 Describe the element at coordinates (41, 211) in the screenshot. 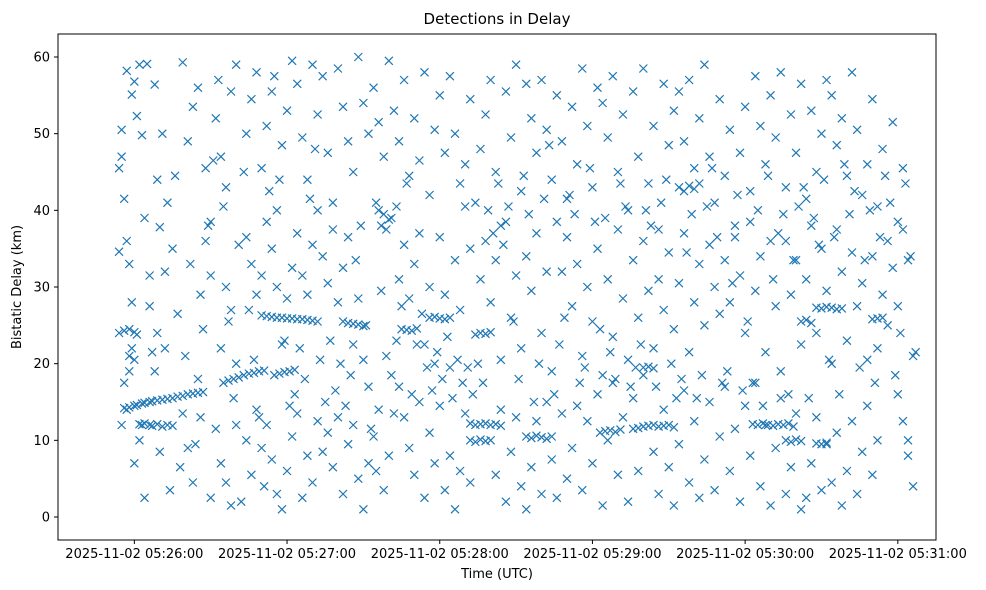

I see `y-tick-label: 40` at that location.